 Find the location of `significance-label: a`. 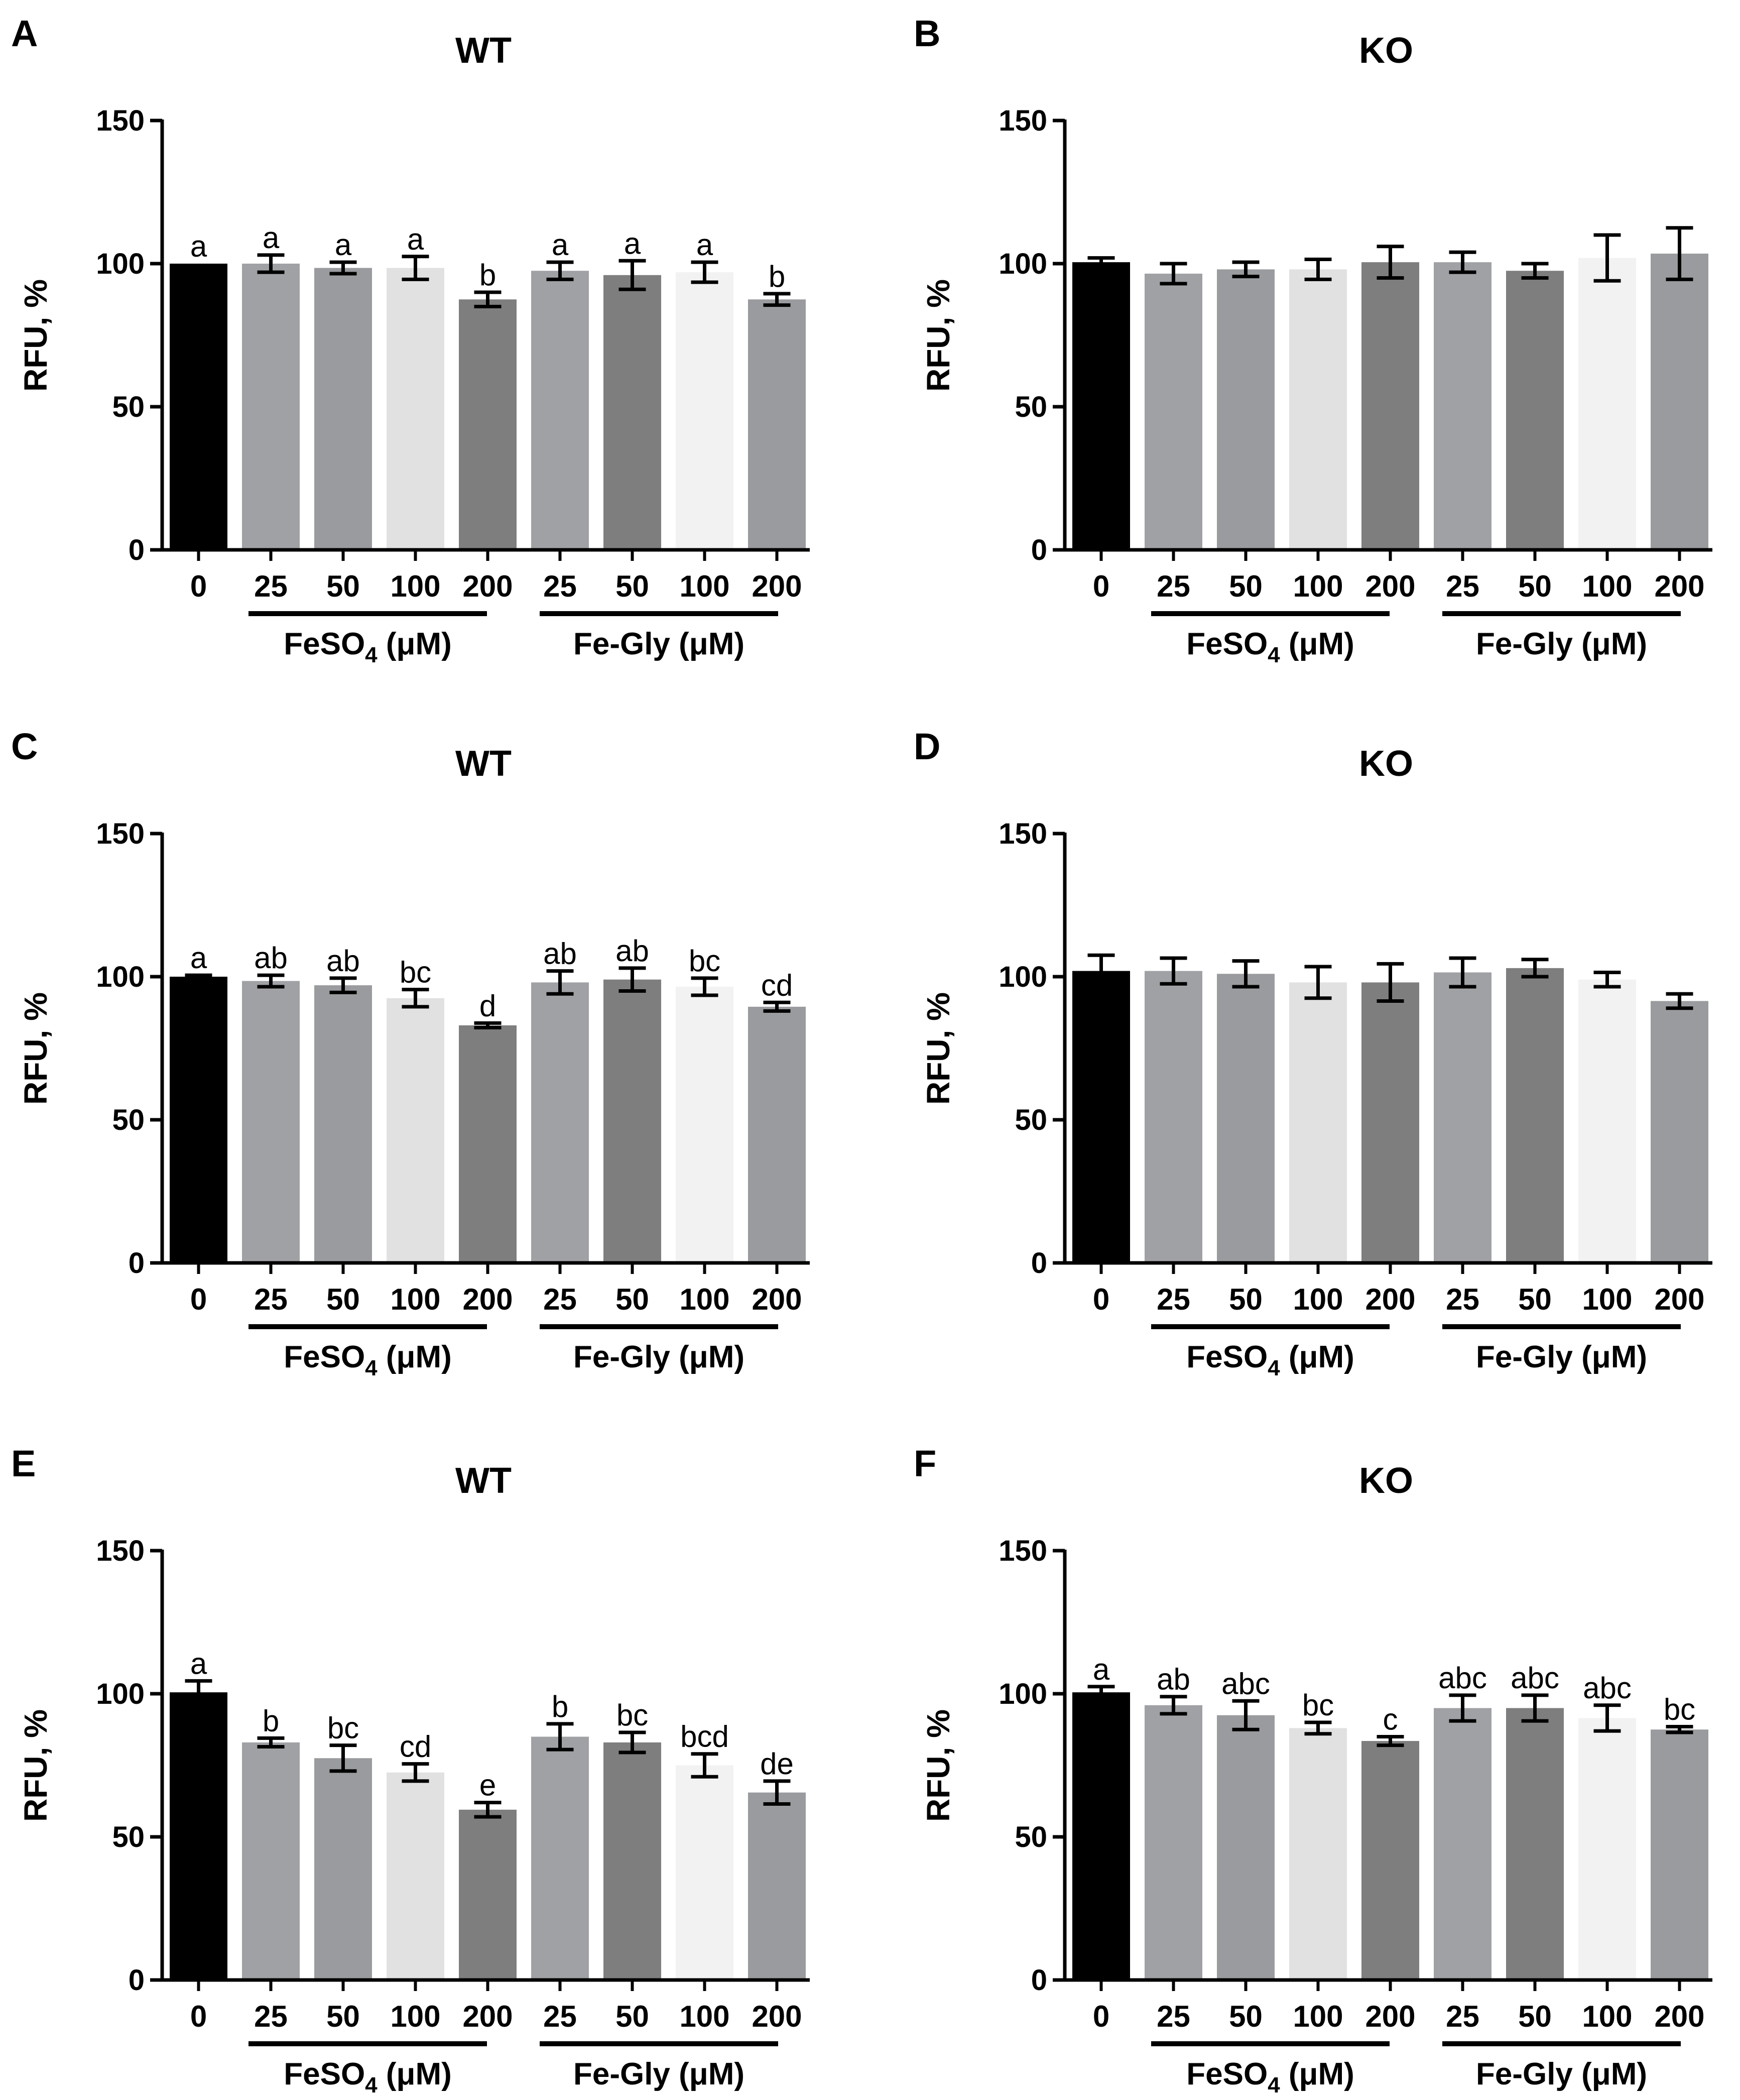

significance-label: a is located at coordinates (415, 239).